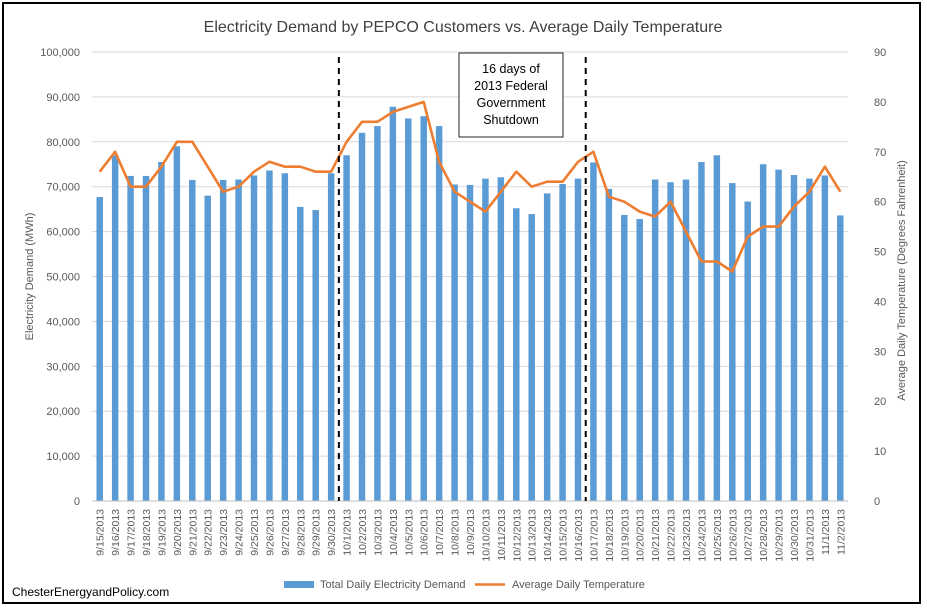 Image resolution: width=927 pixels, height=608 pixels. What do you see at coordinates (440, 532) in the screenshot?
I see `x-tick-label: 10/7/2013` at bounding box center [440, 532].